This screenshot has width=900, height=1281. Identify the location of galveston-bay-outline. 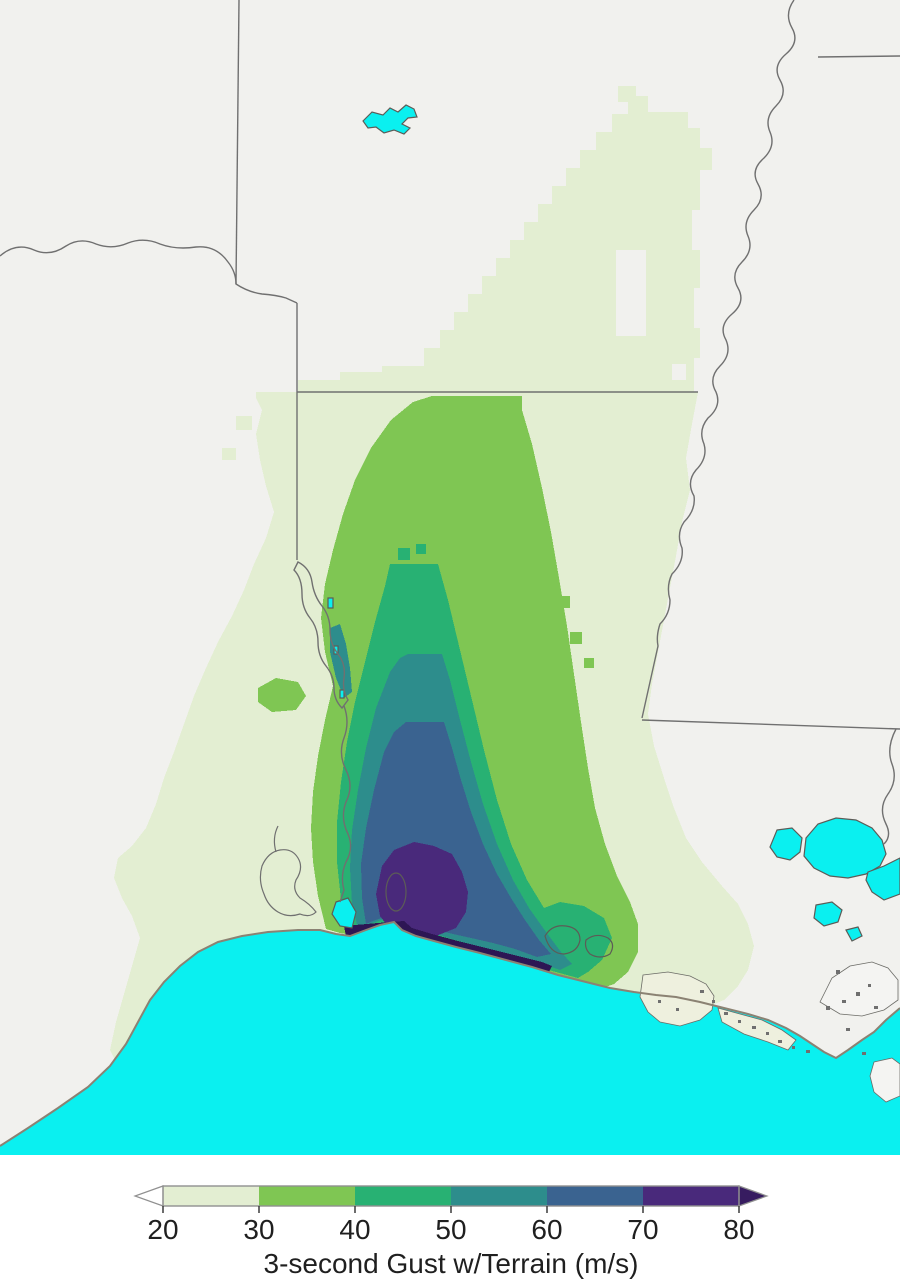
(288, 883).